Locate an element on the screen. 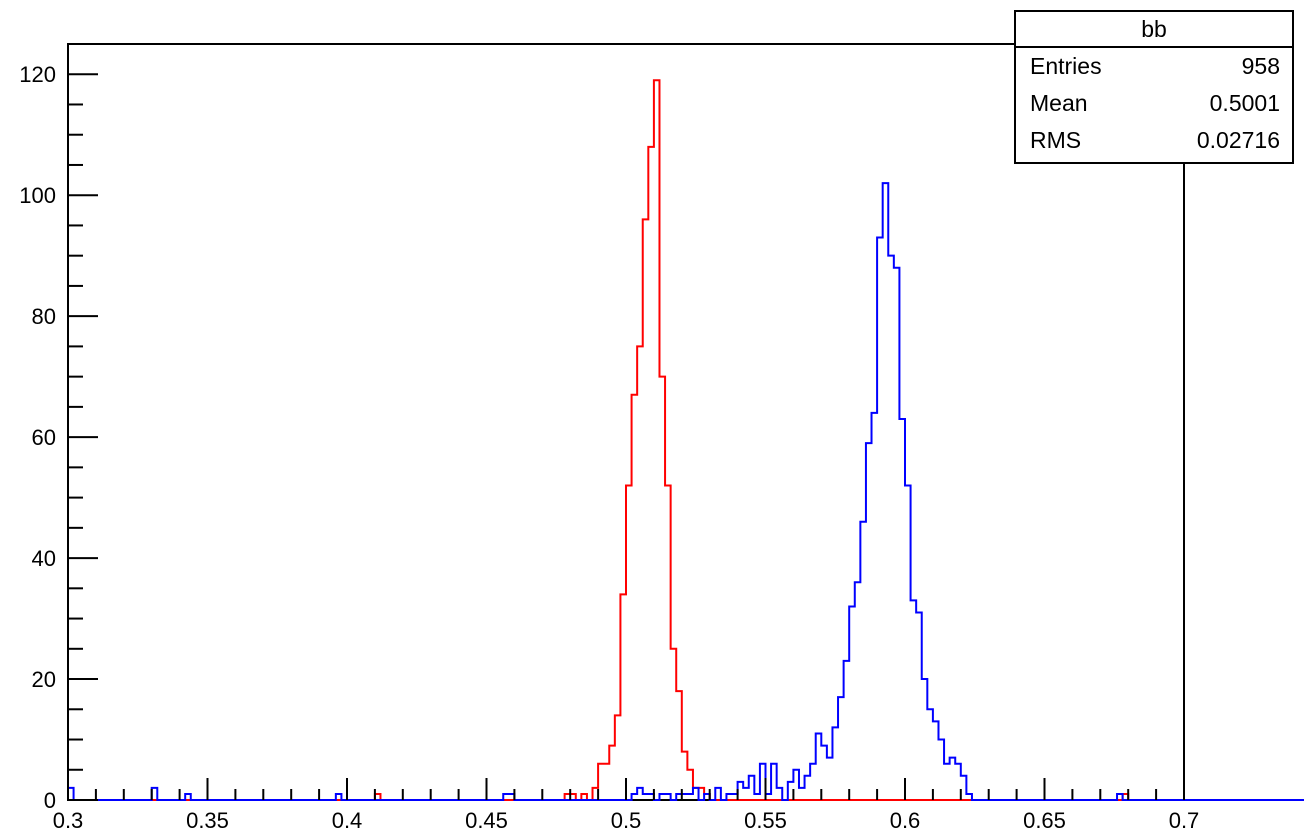 The width and height of the screenshot is (1304, 834). x-tick-label: 0.35 is located at coordinates (207, 820).